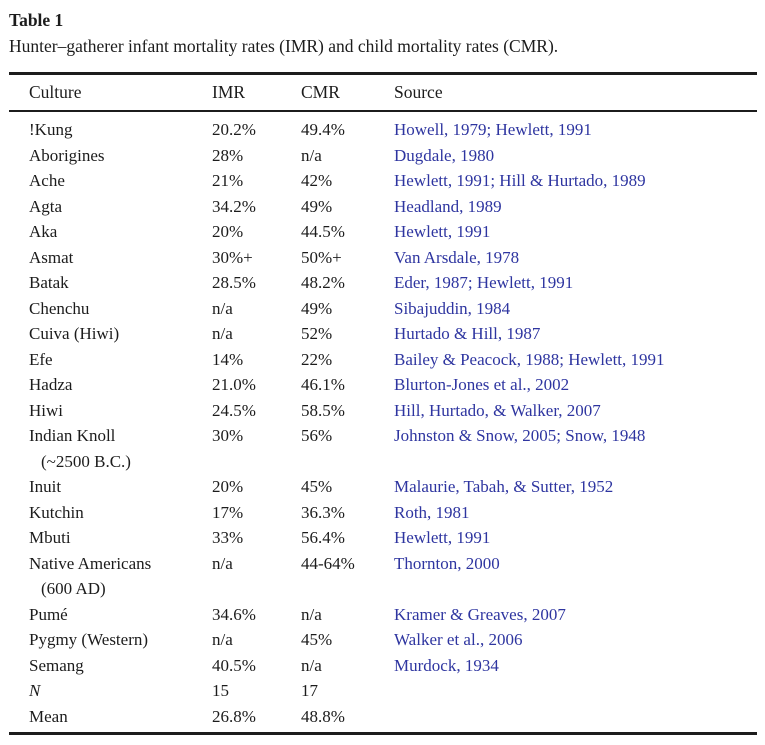 Image resolution: width=765 pixels, height=745 pixels. I want to click on source-citation-link: Howell, 1979; Hewlett, 1991, so click(493, 129).